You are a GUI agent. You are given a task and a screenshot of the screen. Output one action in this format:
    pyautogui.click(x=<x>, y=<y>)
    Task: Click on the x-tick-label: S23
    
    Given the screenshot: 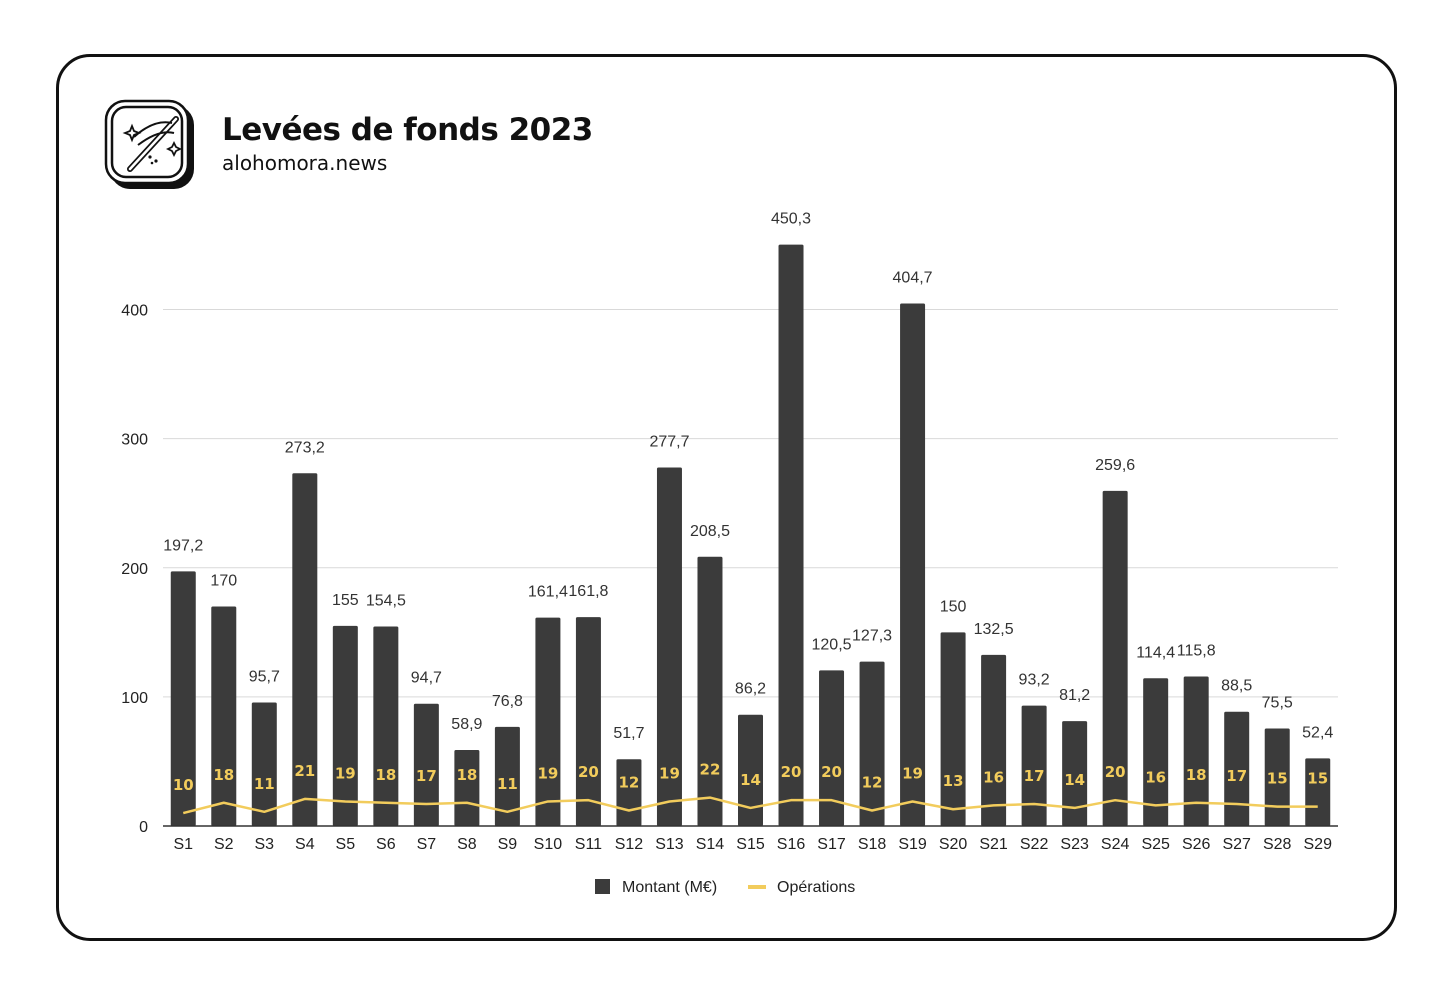 What is the action you would take?
    pyautogui.click(x=1074, y=844)
    